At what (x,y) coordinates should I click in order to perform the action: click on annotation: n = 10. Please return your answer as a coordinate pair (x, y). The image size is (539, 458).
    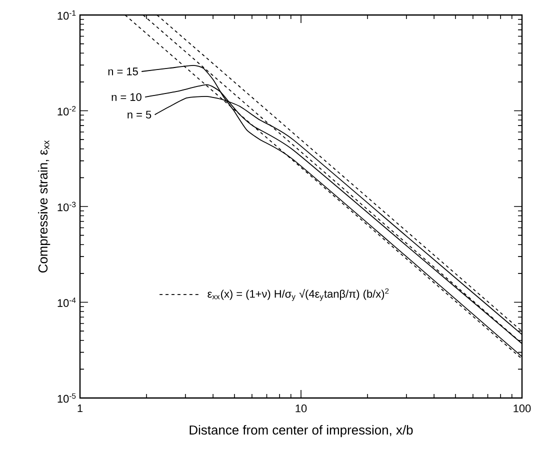
    Looking at the image, I should click on (127, 97).